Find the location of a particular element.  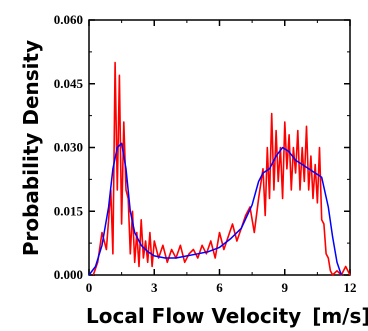

y-tick-label: 0.000 is located at coordinates (68, 274).